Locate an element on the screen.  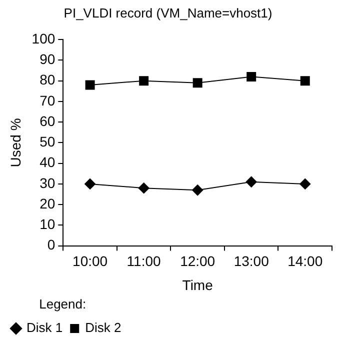
x-tick-label: 10:00 is located at coordinates (90, 261).